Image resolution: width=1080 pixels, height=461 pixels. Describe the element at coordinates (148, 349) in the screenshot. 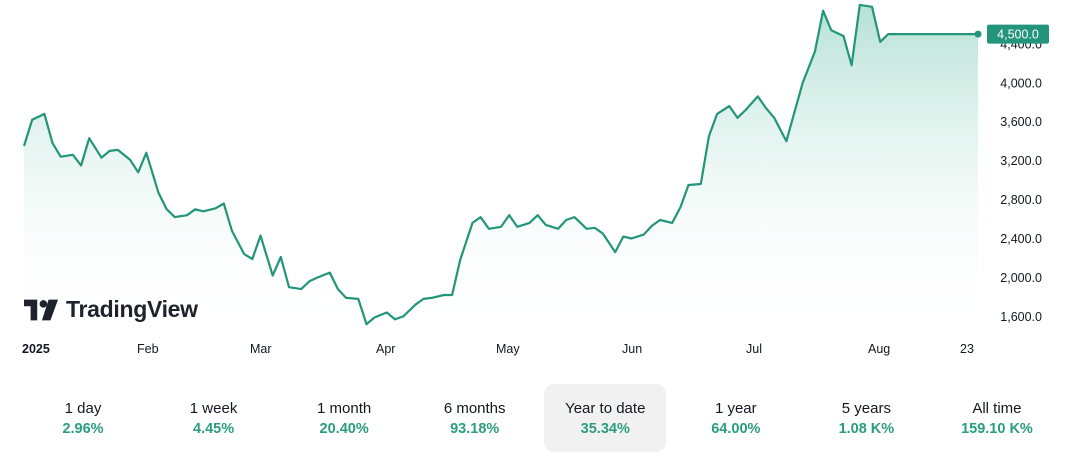

I see `x-tick-label: Feb` at that location.